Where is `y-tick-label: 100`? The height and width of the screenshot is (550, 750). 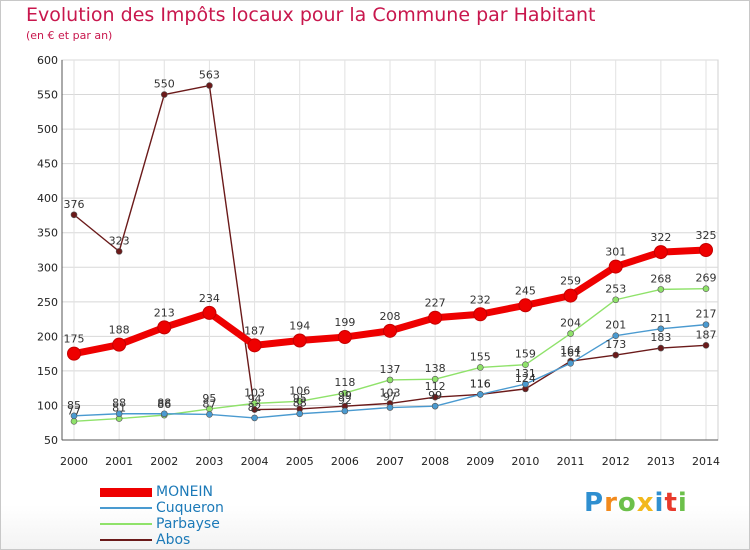
y-tick-label: 100 is located at coordinates (47, 405).